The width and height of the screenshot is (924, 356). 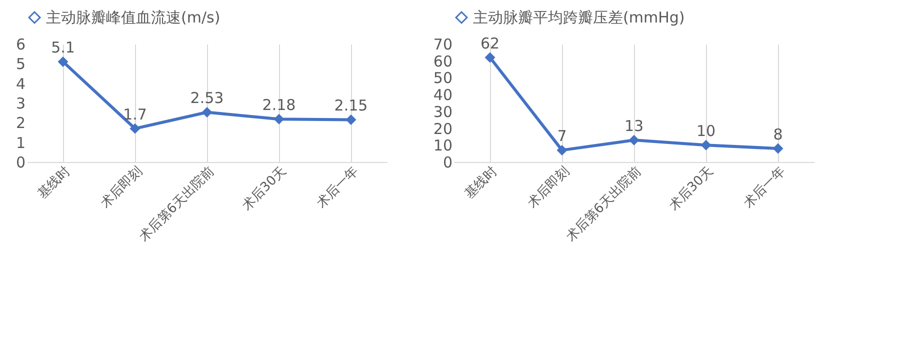 What do you see at coordinates (135, 115) in the screenshot?
I see `data-label: 1.7` at bounding box center [135, 115].